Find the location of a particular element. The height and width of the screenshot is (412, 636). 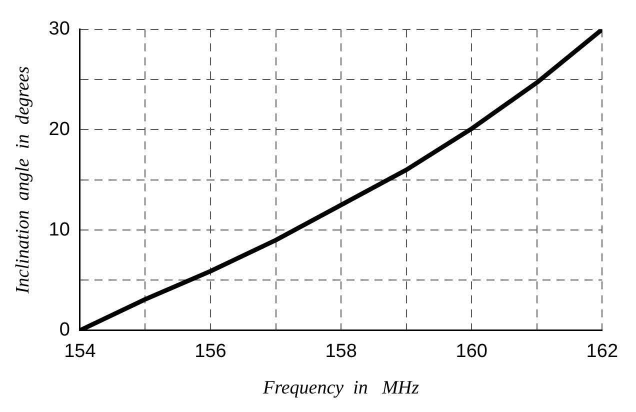

y-tick-label: 30 is located at coordinates (59, 29).